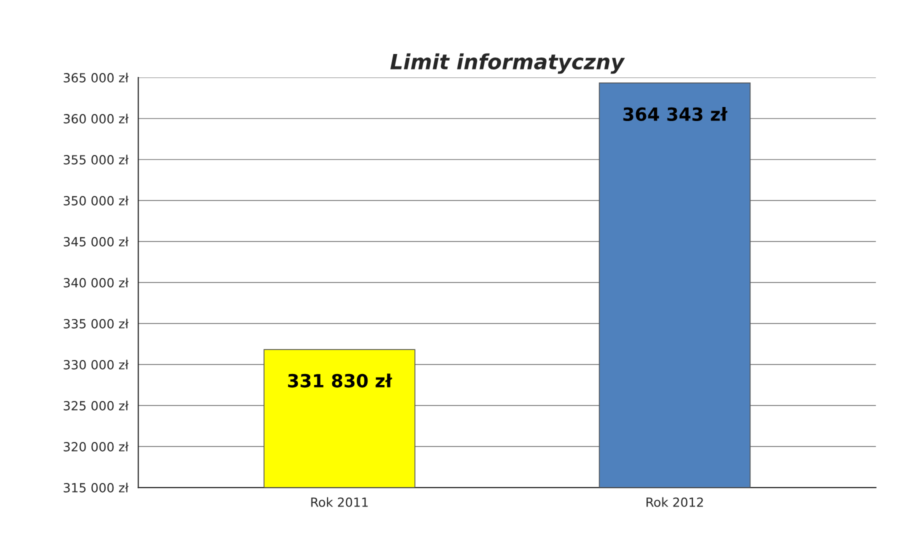 This screenshot has height=554, width=922. What do you see at coordinates (96, 77) in the screenshot?
I see `y-tick-label: 365 000 zł` at bounding box center [96, 77].